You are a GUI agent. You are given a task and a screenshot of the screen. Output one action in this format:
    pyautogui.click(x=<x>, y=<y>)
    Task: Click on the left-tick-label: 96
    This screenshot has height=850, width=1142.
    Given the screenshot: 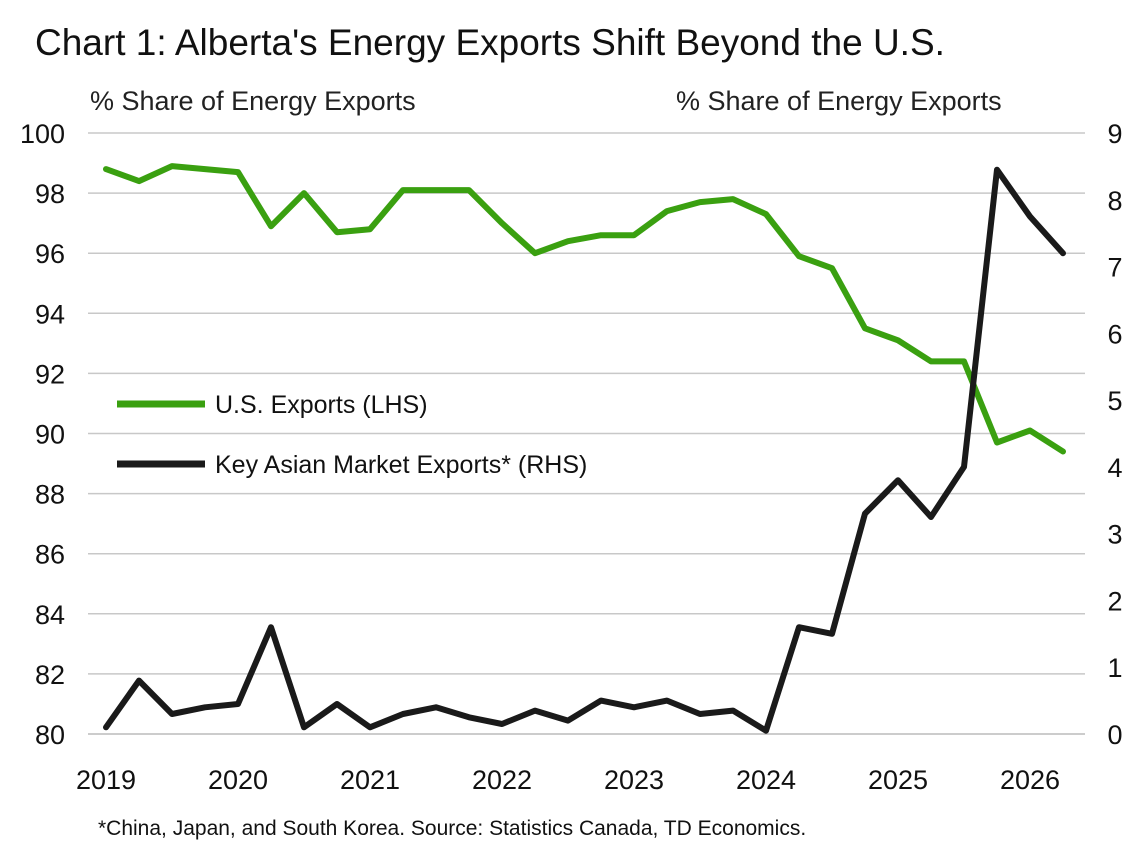 What is the action you would take?
    pyautogui.click(x=50, y=254)
    